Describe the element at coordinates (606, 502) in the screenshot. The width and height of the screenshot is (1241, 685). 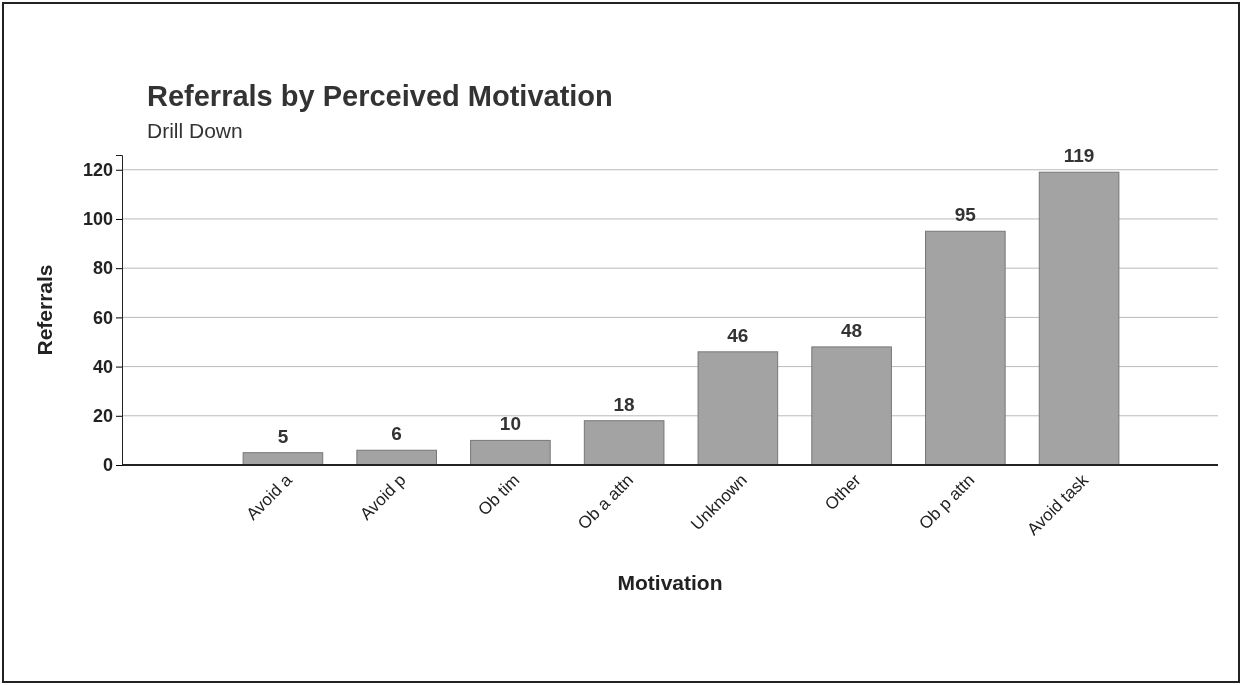
I see `x-tick-label: Ob a attn` at that location.